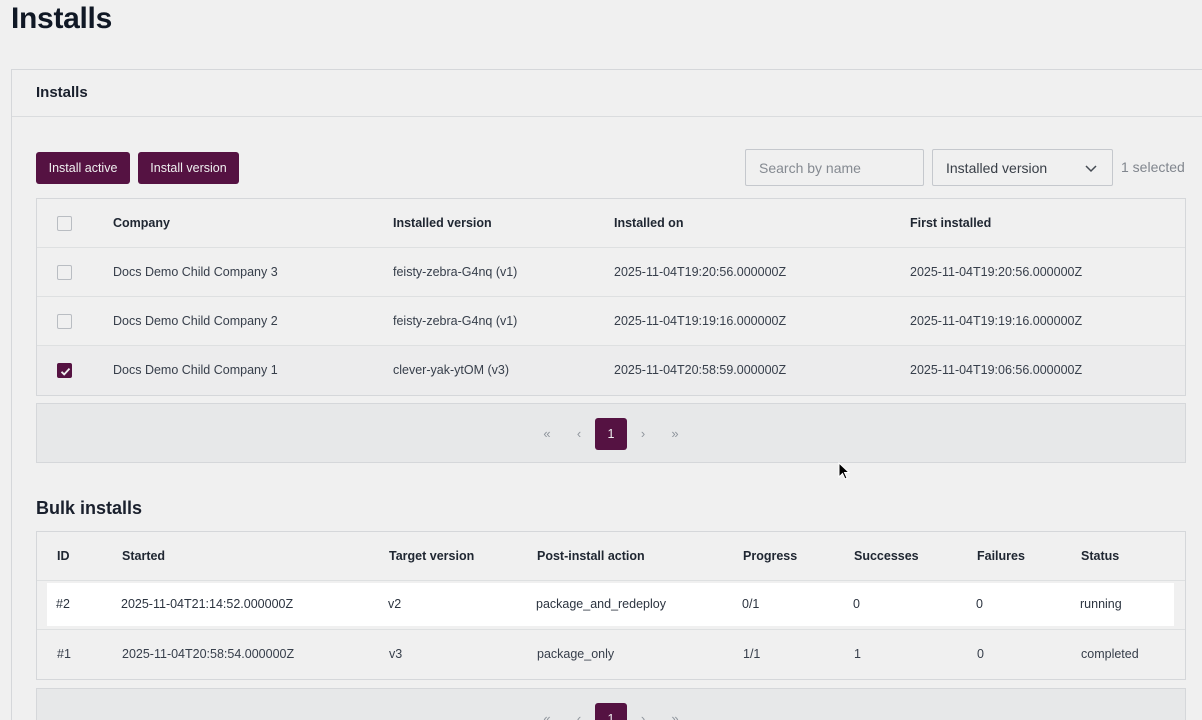 The width and height of the screenshot is (1202, 720). Describe the element at coordinates (395, 604) in the screenshot. I see `target-version-cell: v2` at that location.